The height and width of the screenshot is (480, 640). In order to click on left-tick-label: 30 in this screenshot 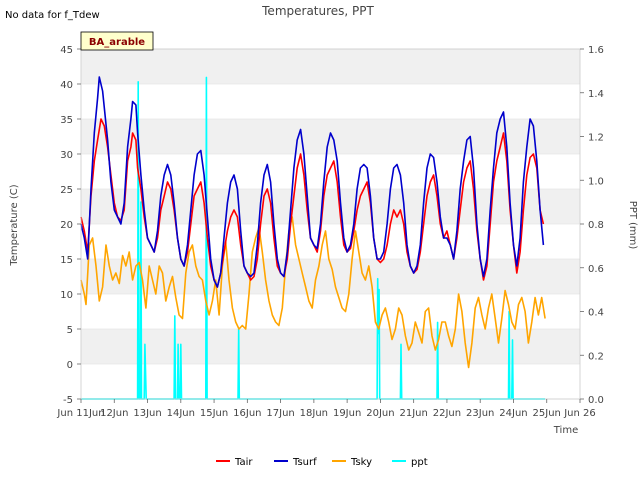, I will do `click(66, 155)`.